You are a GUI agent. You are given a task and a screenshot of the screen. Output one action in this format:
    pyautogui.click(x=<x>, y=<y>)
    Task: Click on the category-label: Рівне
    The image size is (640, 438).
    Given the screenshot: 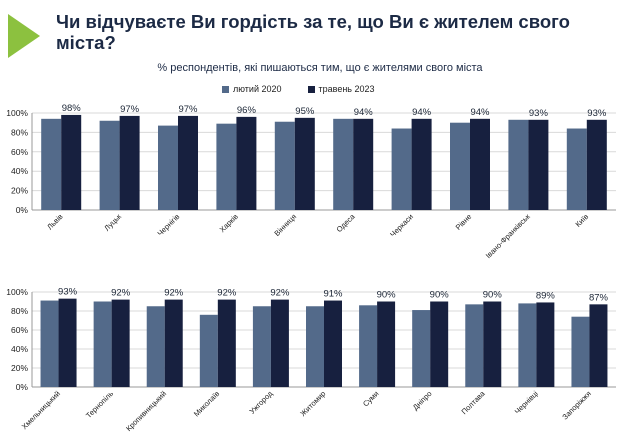 What is the action you would take?
    pyautogui.click(x=464, y=222)
    